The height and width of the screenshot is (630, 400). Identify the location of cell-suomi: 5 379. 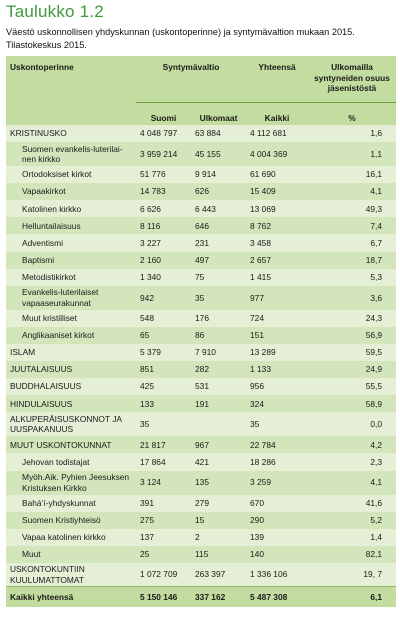
(163, 352).